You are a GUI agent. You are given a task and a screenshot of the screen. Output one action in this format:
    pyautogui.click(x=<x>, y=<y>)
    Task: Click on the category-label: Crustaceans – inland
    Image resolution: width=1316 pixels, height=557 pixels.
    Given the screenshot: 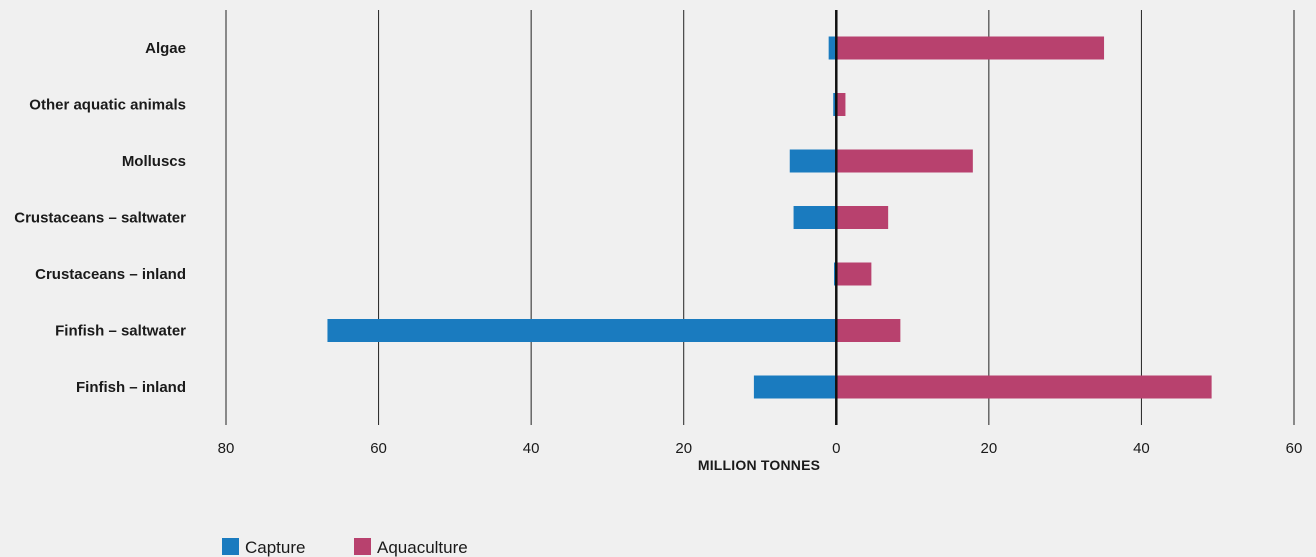 What is the action you would take?
    pyautogui.click(x=110, y=274)
    